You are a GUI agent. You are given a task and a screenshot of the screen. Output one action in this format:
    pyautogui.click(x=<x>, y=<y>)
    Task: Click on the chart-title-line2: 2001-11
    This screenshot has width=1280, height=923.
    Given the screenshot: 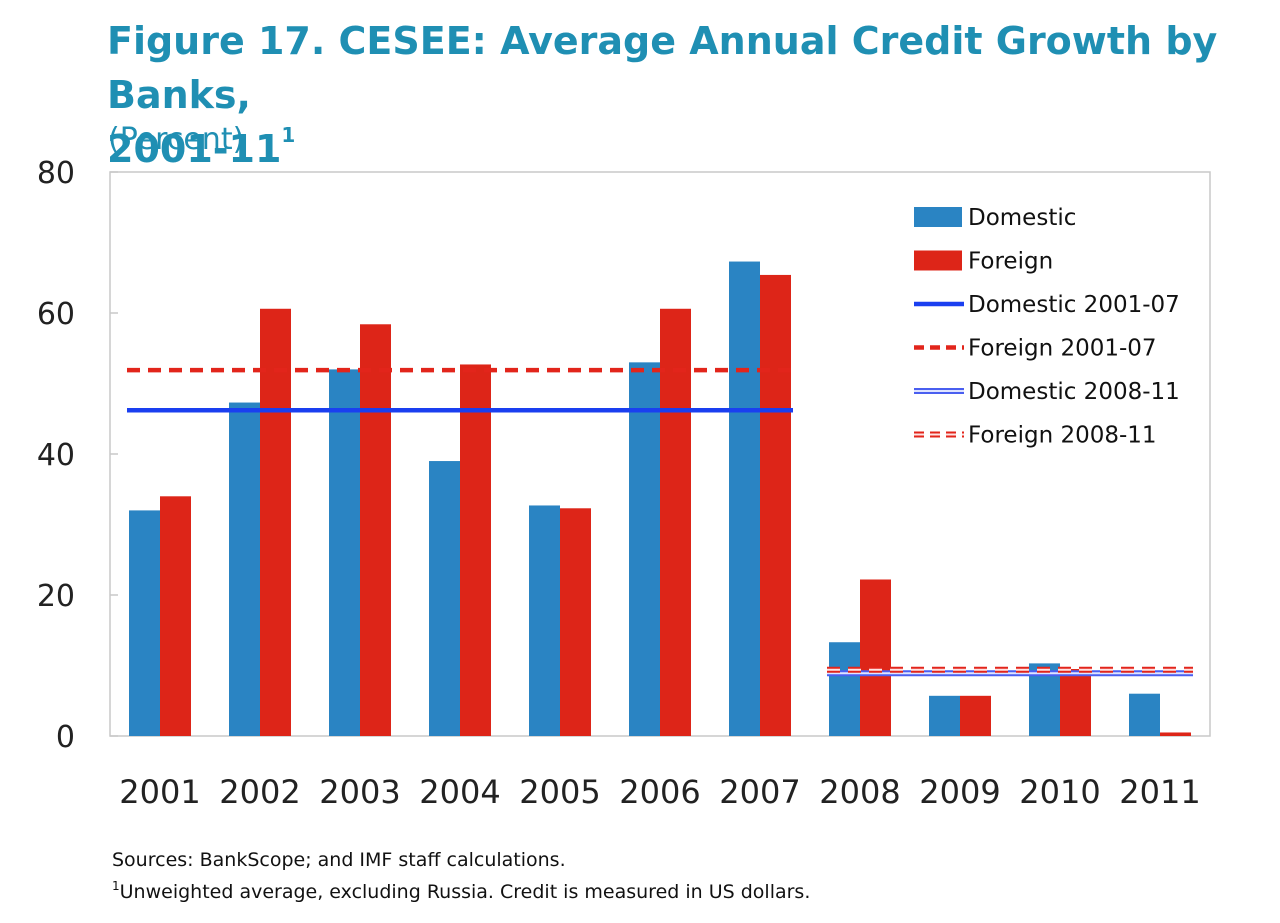 What is the action you would take?
    pyautogui.click(x=194, y=149)
    